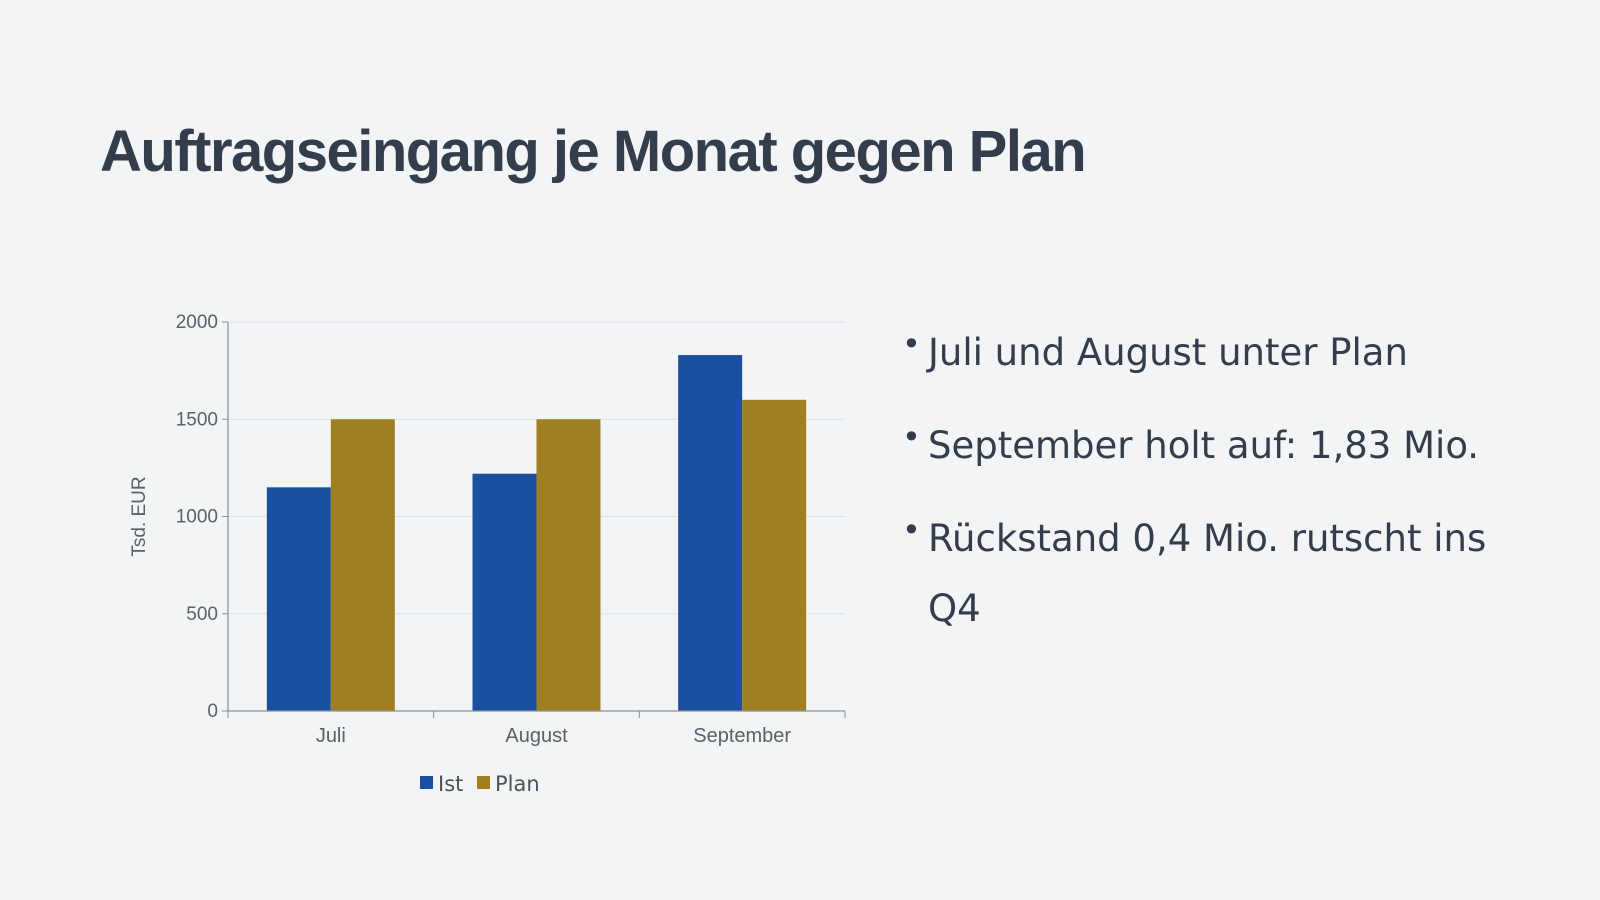 The height and width of the screenshot is (900, 1600). Describe the element at coordinates (426, 782) in the screenshot. I see `legend-swatch-ist` at that location.